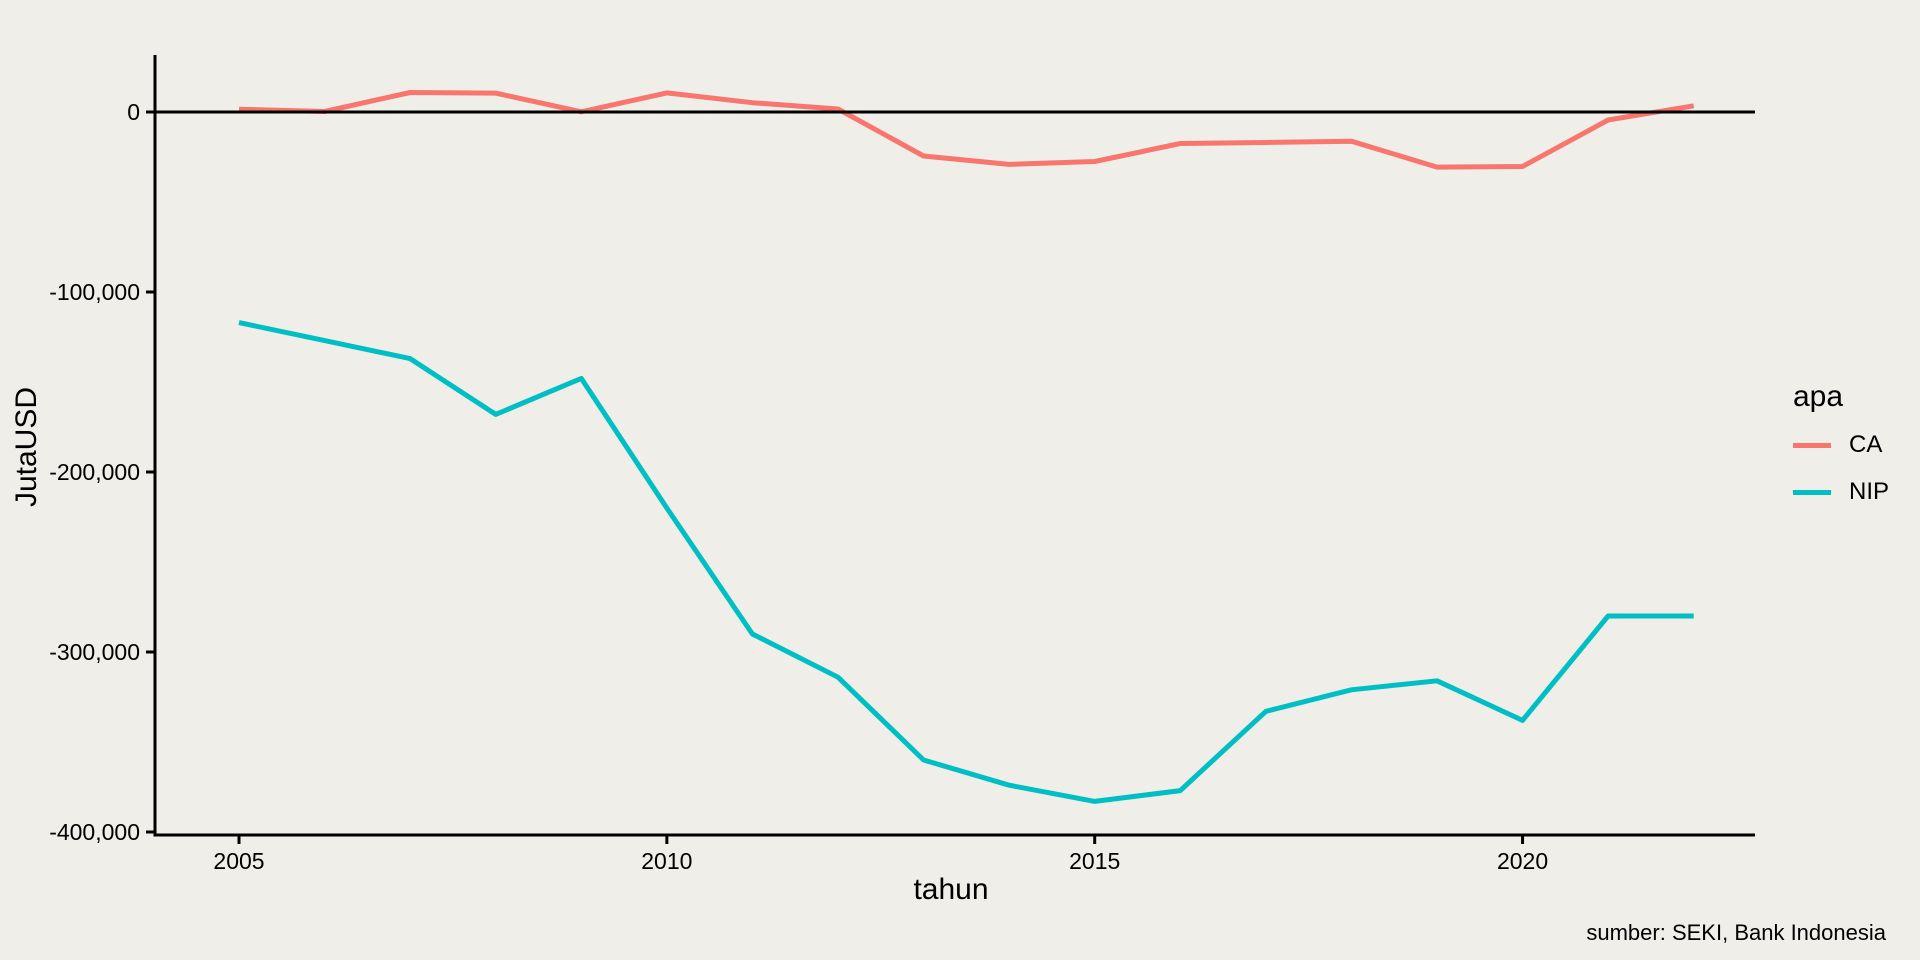  Describe the element at coordinates (238, 861) in the screenshot. I see `x-tick-label: 2005` at that location.